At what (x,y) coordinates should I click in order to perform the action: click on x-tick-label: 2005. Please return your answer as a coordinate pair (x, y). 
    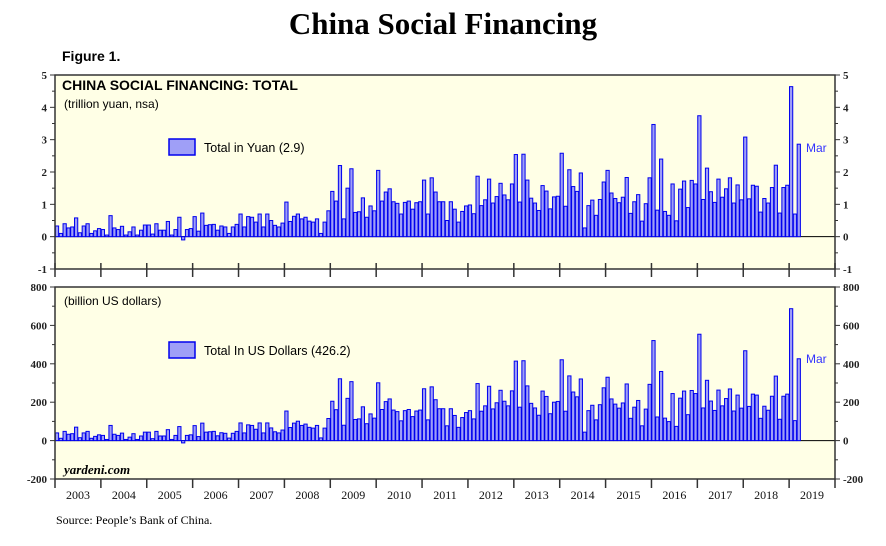
    Looking at the image, I should click on (170, 495).